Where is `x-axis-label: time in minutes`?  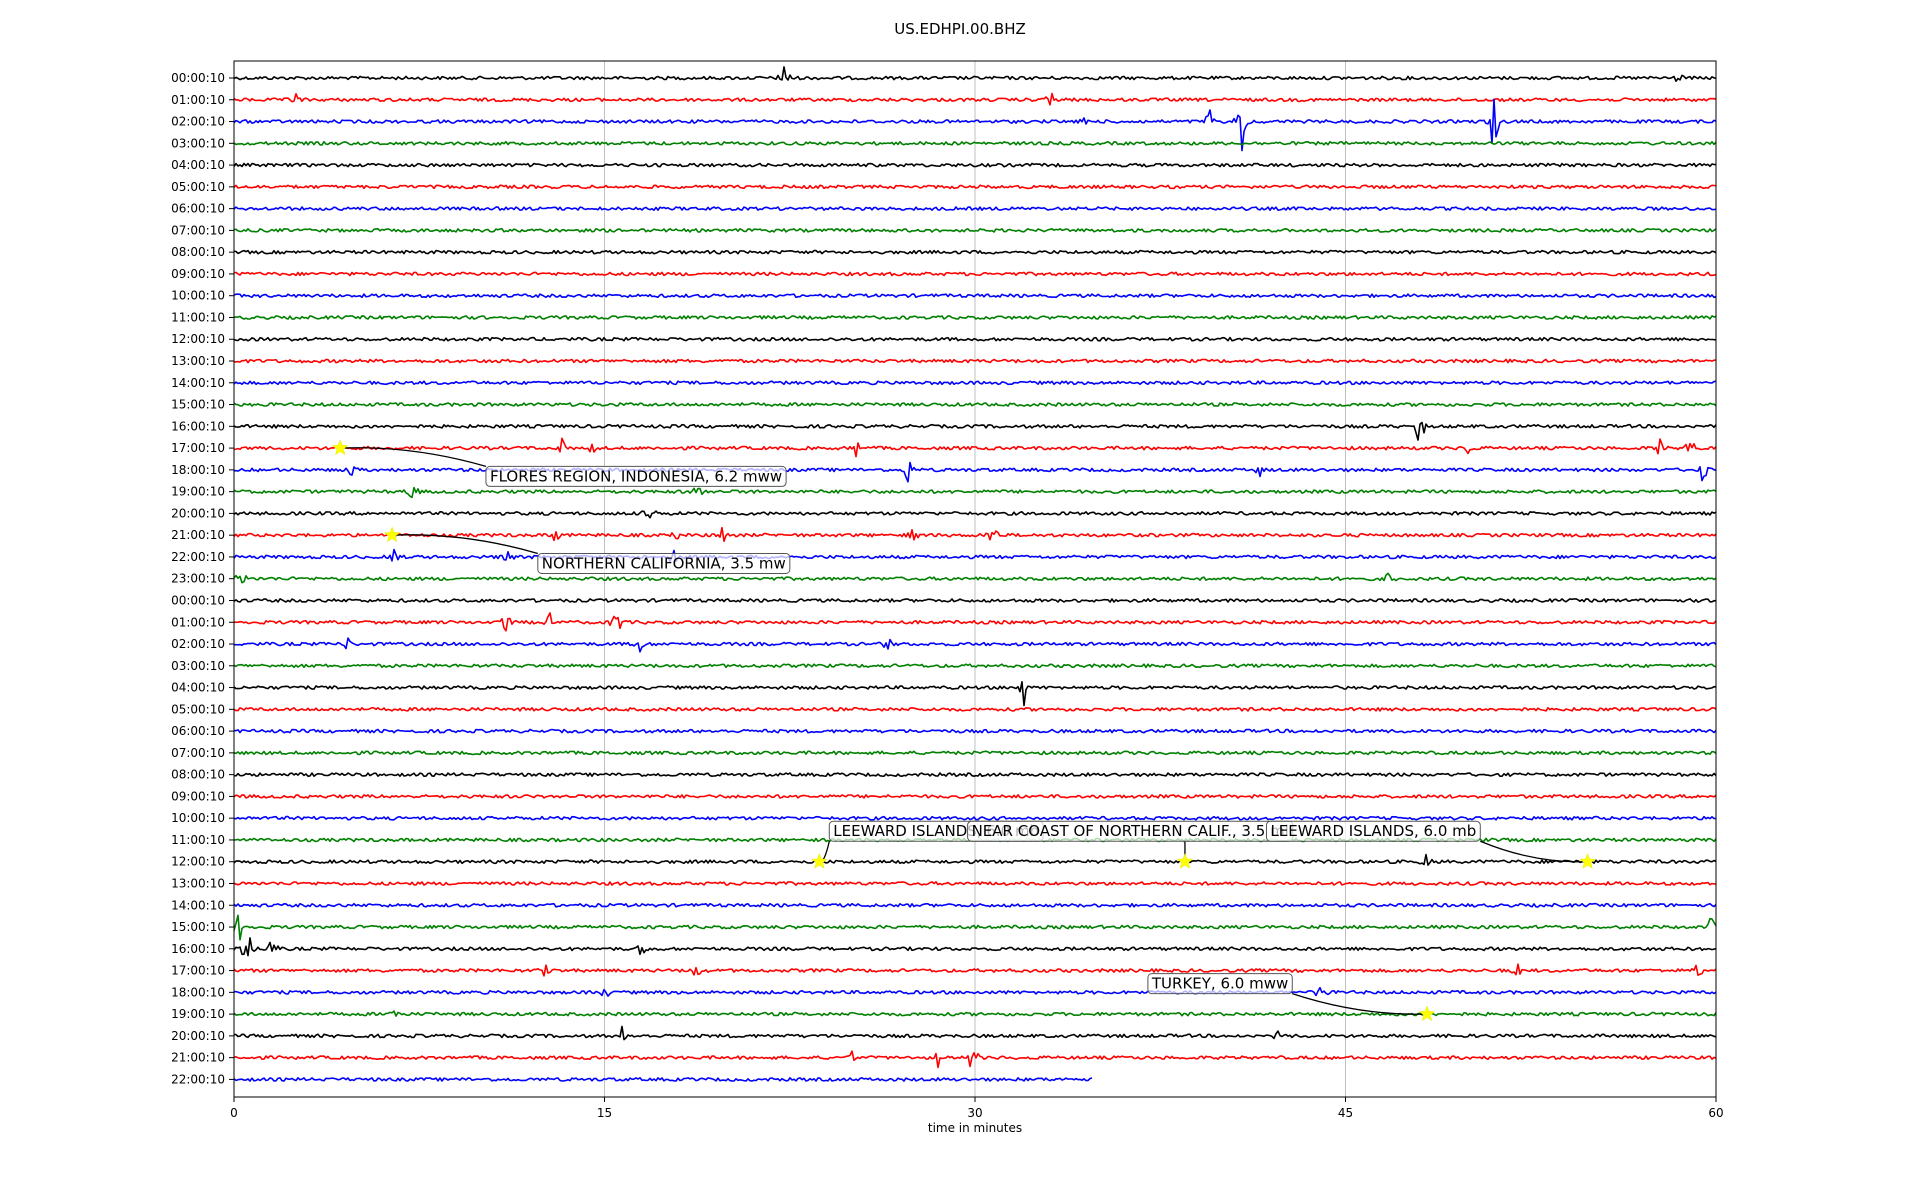 x-axis-label: time in minutes is located at coordinates (975, 1128).